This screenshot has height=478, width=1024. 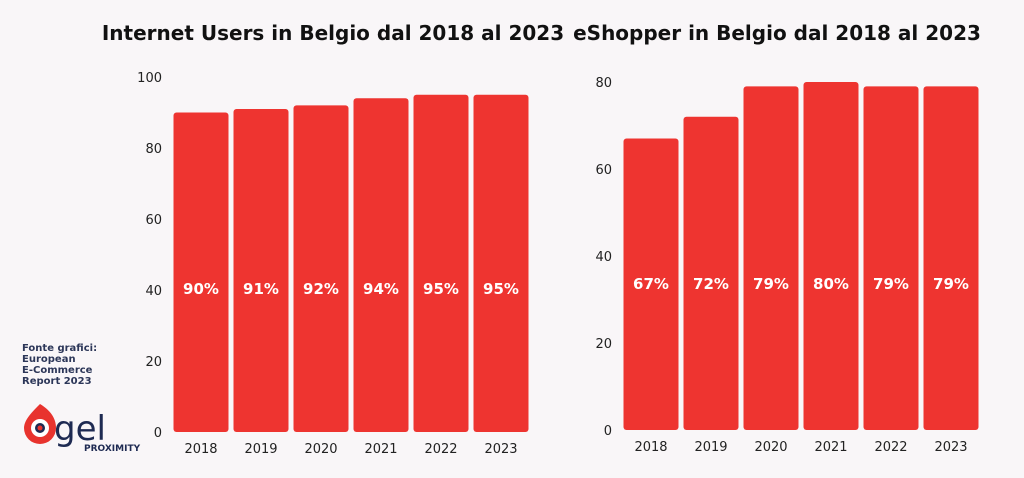 What do you see at coordinates (261, 289) in the screenshot?
I see `data-label: 91%` at bounding box center [261, 289].